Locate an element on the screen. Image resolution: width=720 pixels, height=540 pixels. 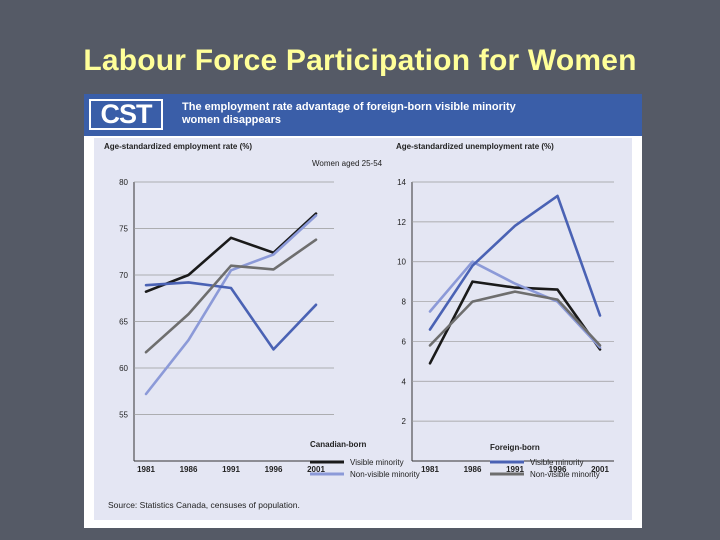
employment-series-cb-nvm is located at coordinates (231, 305).